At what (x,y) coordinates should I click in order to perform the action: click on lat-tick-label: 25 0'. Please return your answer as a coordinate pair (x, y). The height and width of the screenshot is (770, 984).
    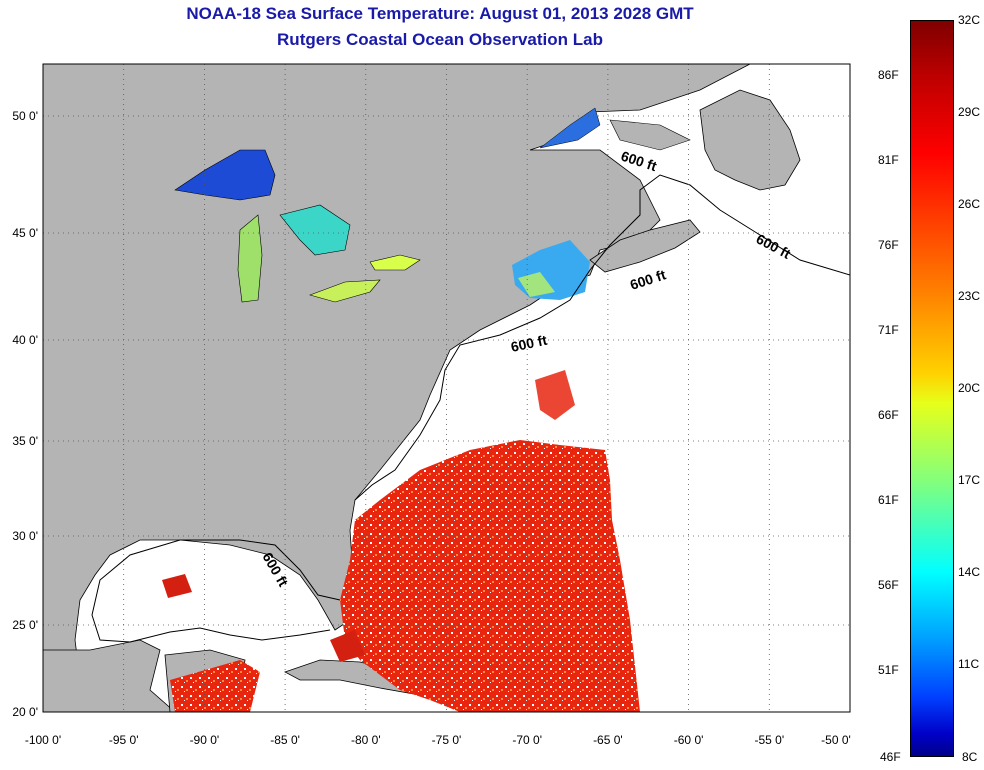
    Looking at the image, I should click on (25, 625).